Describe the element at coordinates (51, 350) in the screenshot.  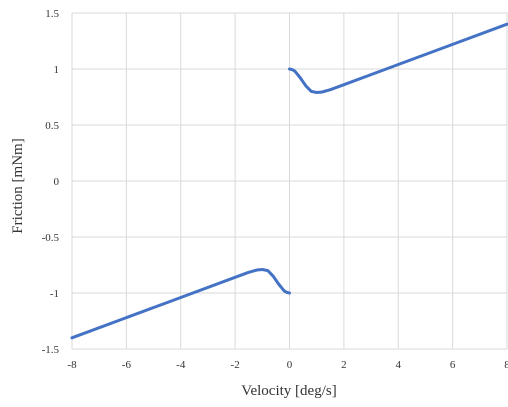
I see `y-tick-label: -1.5` at that location.